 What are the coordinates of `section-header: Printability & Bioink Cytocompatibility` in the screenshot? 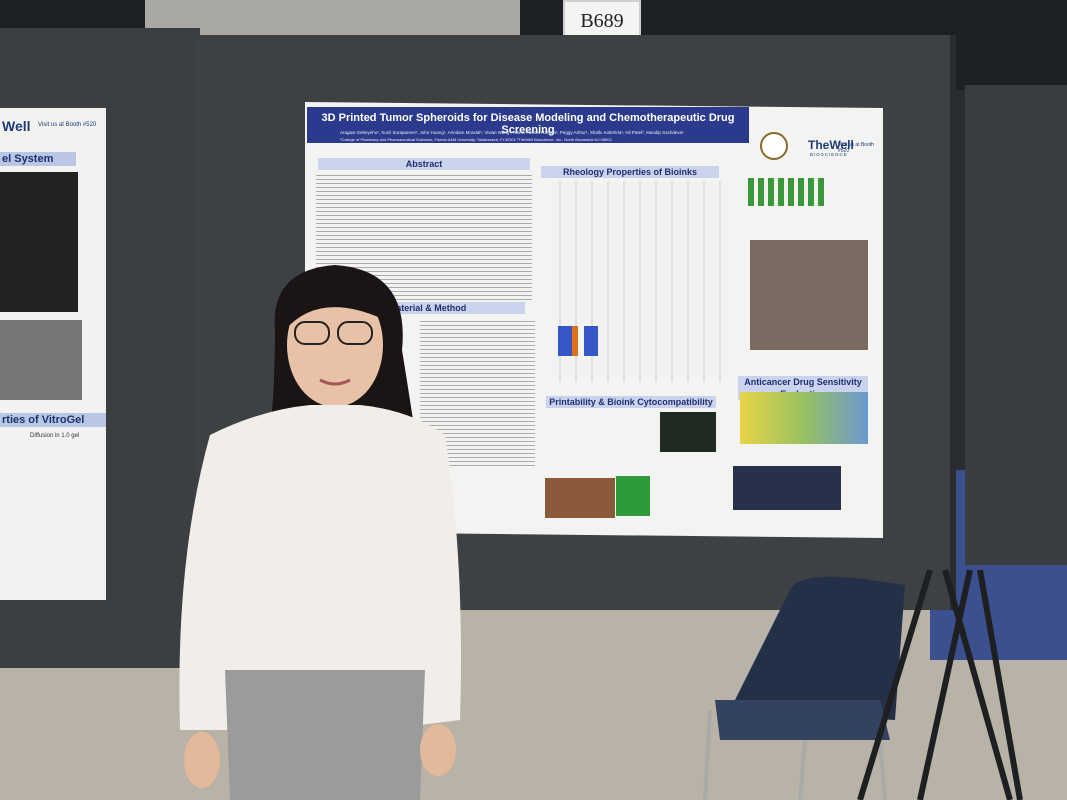 It's located at (631, 402).